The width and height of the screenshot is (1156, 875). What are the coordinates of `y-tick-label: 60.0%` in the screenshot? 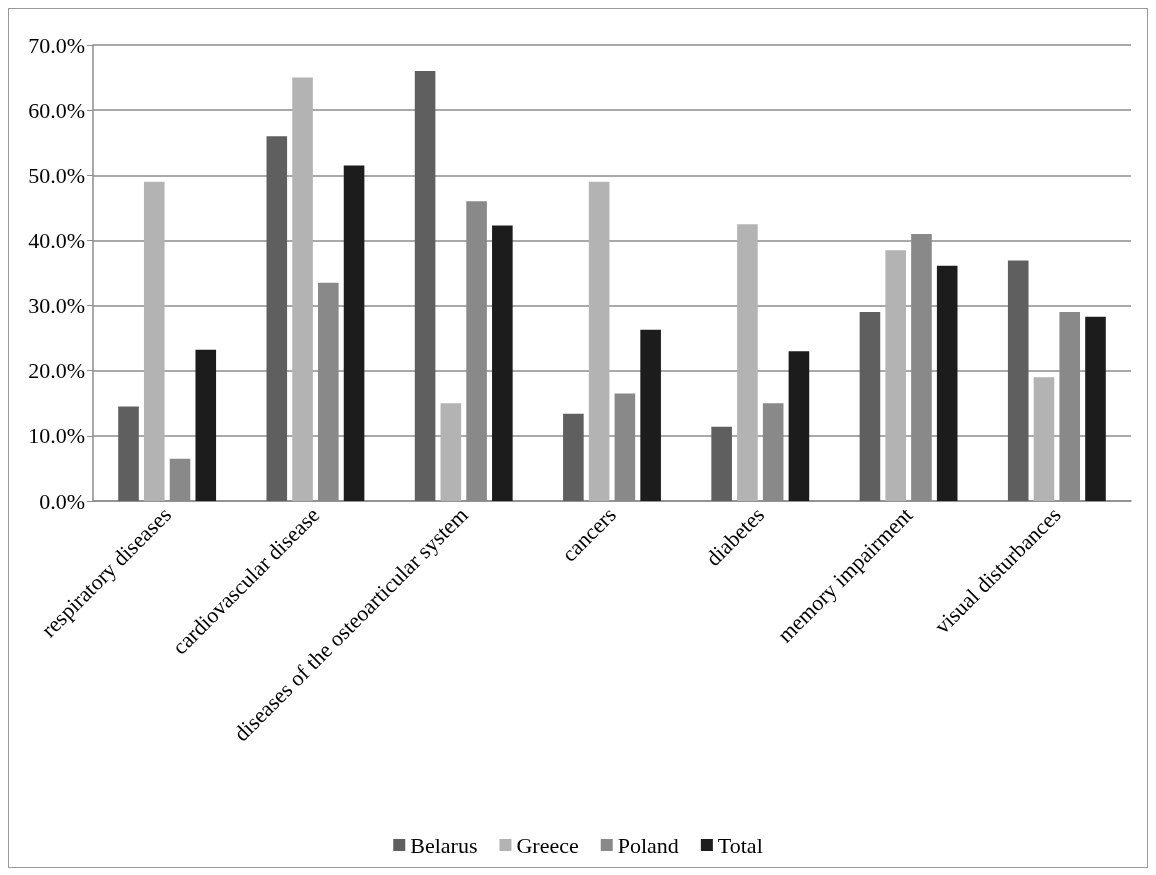 It's located at (56, 110).